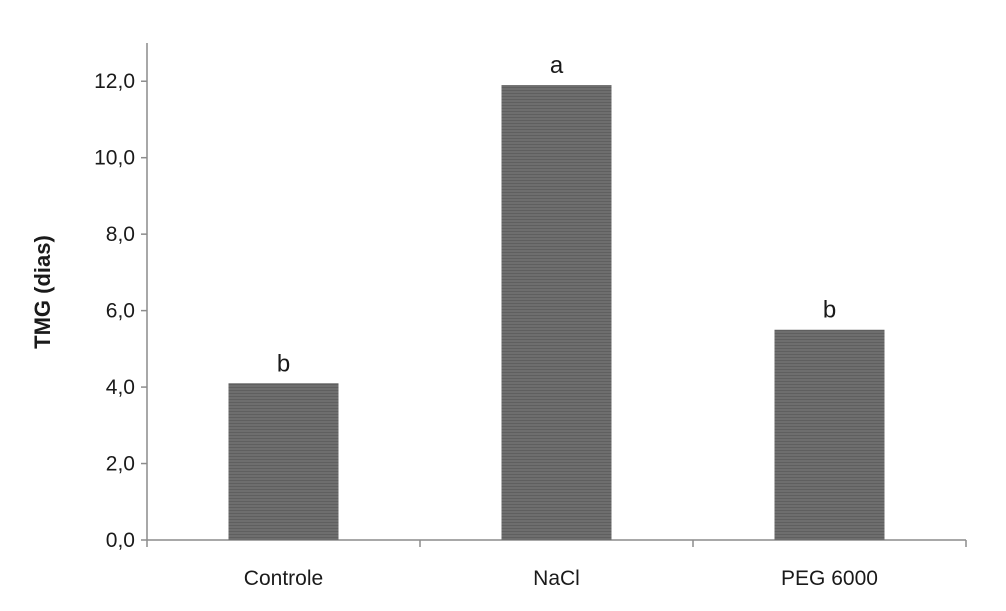  Describe the element at coordinates (42, 292) in the screenshot. I see `y-axis-title: TMG (dias)` at that location.